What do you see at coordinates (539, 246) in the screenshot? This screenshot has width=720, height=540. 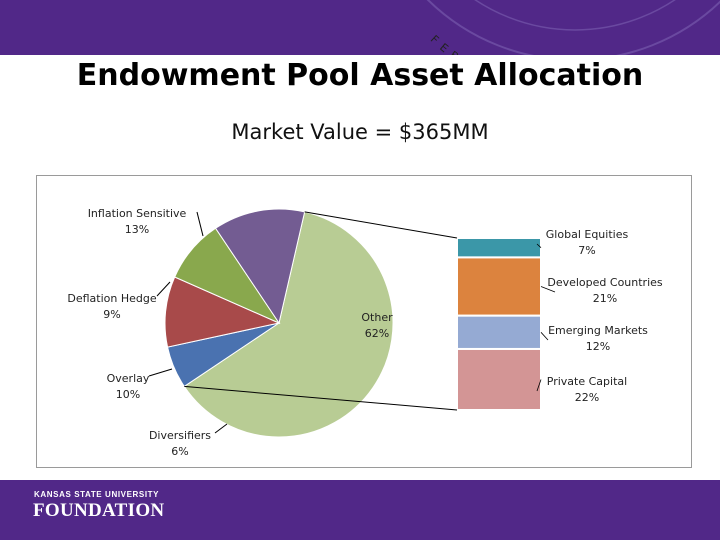 I see `leader-line-global-equities` at bounding box center [539, 246].